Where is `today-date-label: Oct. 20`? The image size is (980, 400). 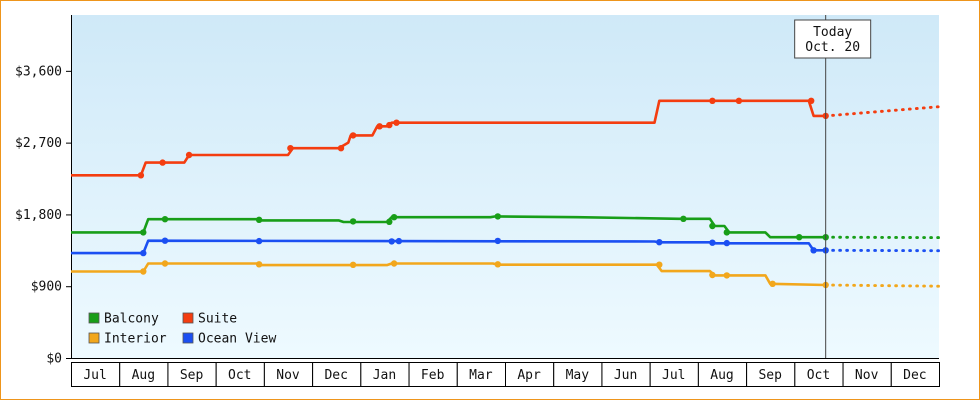 today-date-label: Oct. 20 is located at coordinates (832, 47).